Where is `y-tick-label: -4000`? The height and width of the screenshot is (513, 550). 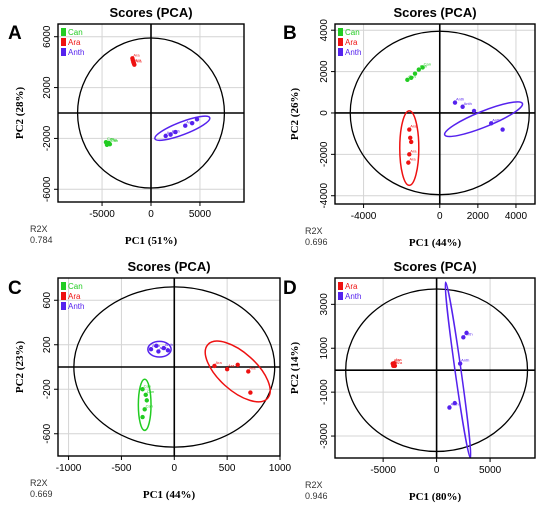
y-tick-label: -4000 is located at coordinates (324, 195).